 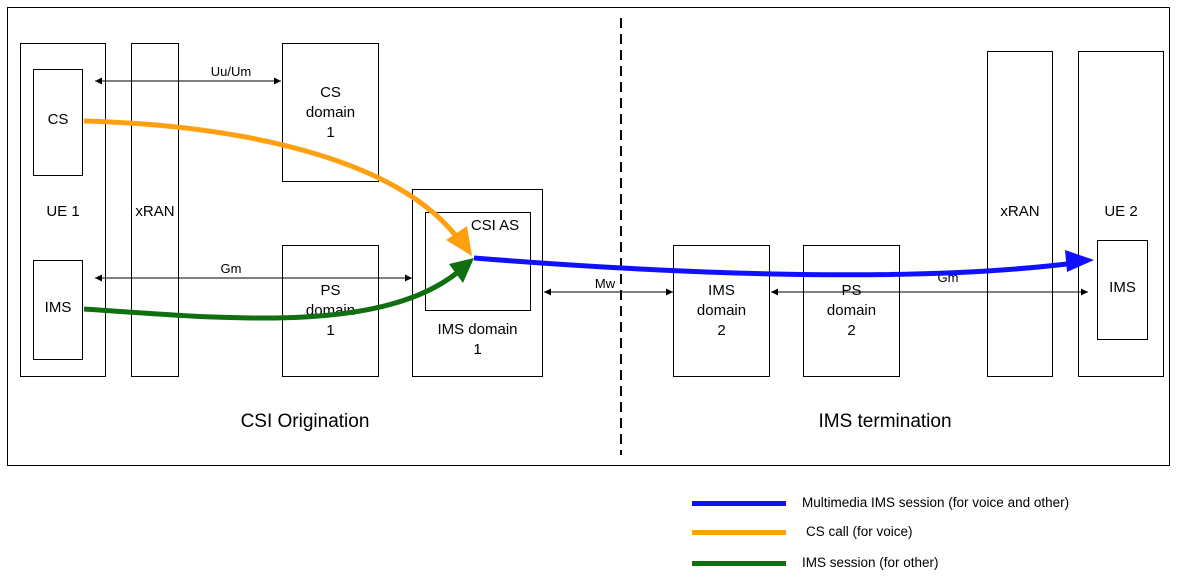 I want to click on ue2-label: UE 2, so click(x=1121, y=211).